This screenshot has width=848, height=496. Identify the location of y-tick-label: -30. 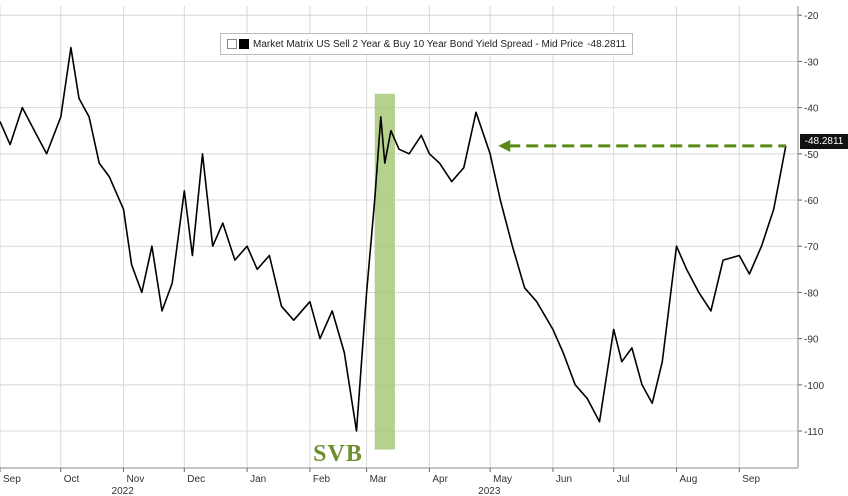
(811, 62).